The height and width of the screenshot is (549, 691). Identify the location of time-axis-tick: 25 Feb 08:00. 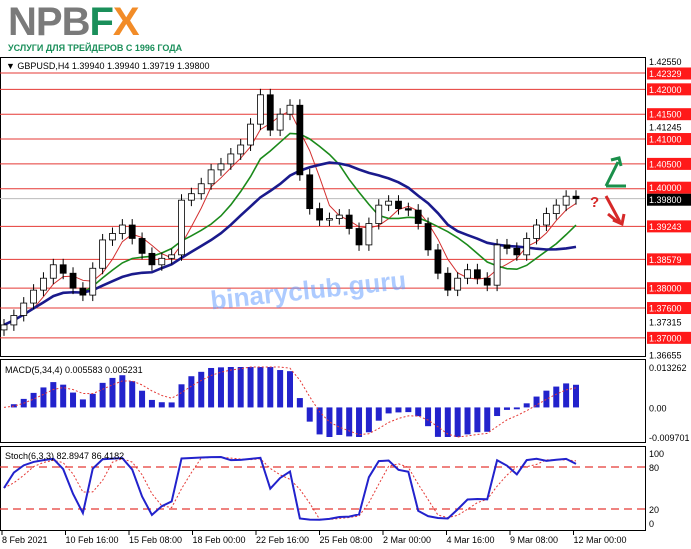
(346, 540).